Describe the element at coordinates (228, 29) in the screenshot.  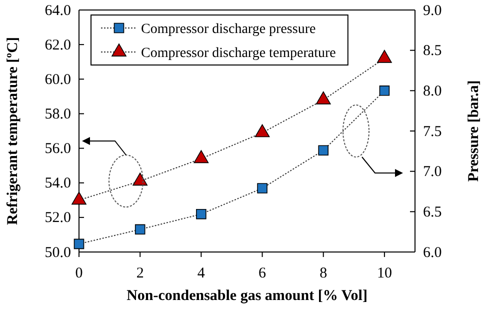
I see `legend-label: Compressor discharge pressure` at that location.